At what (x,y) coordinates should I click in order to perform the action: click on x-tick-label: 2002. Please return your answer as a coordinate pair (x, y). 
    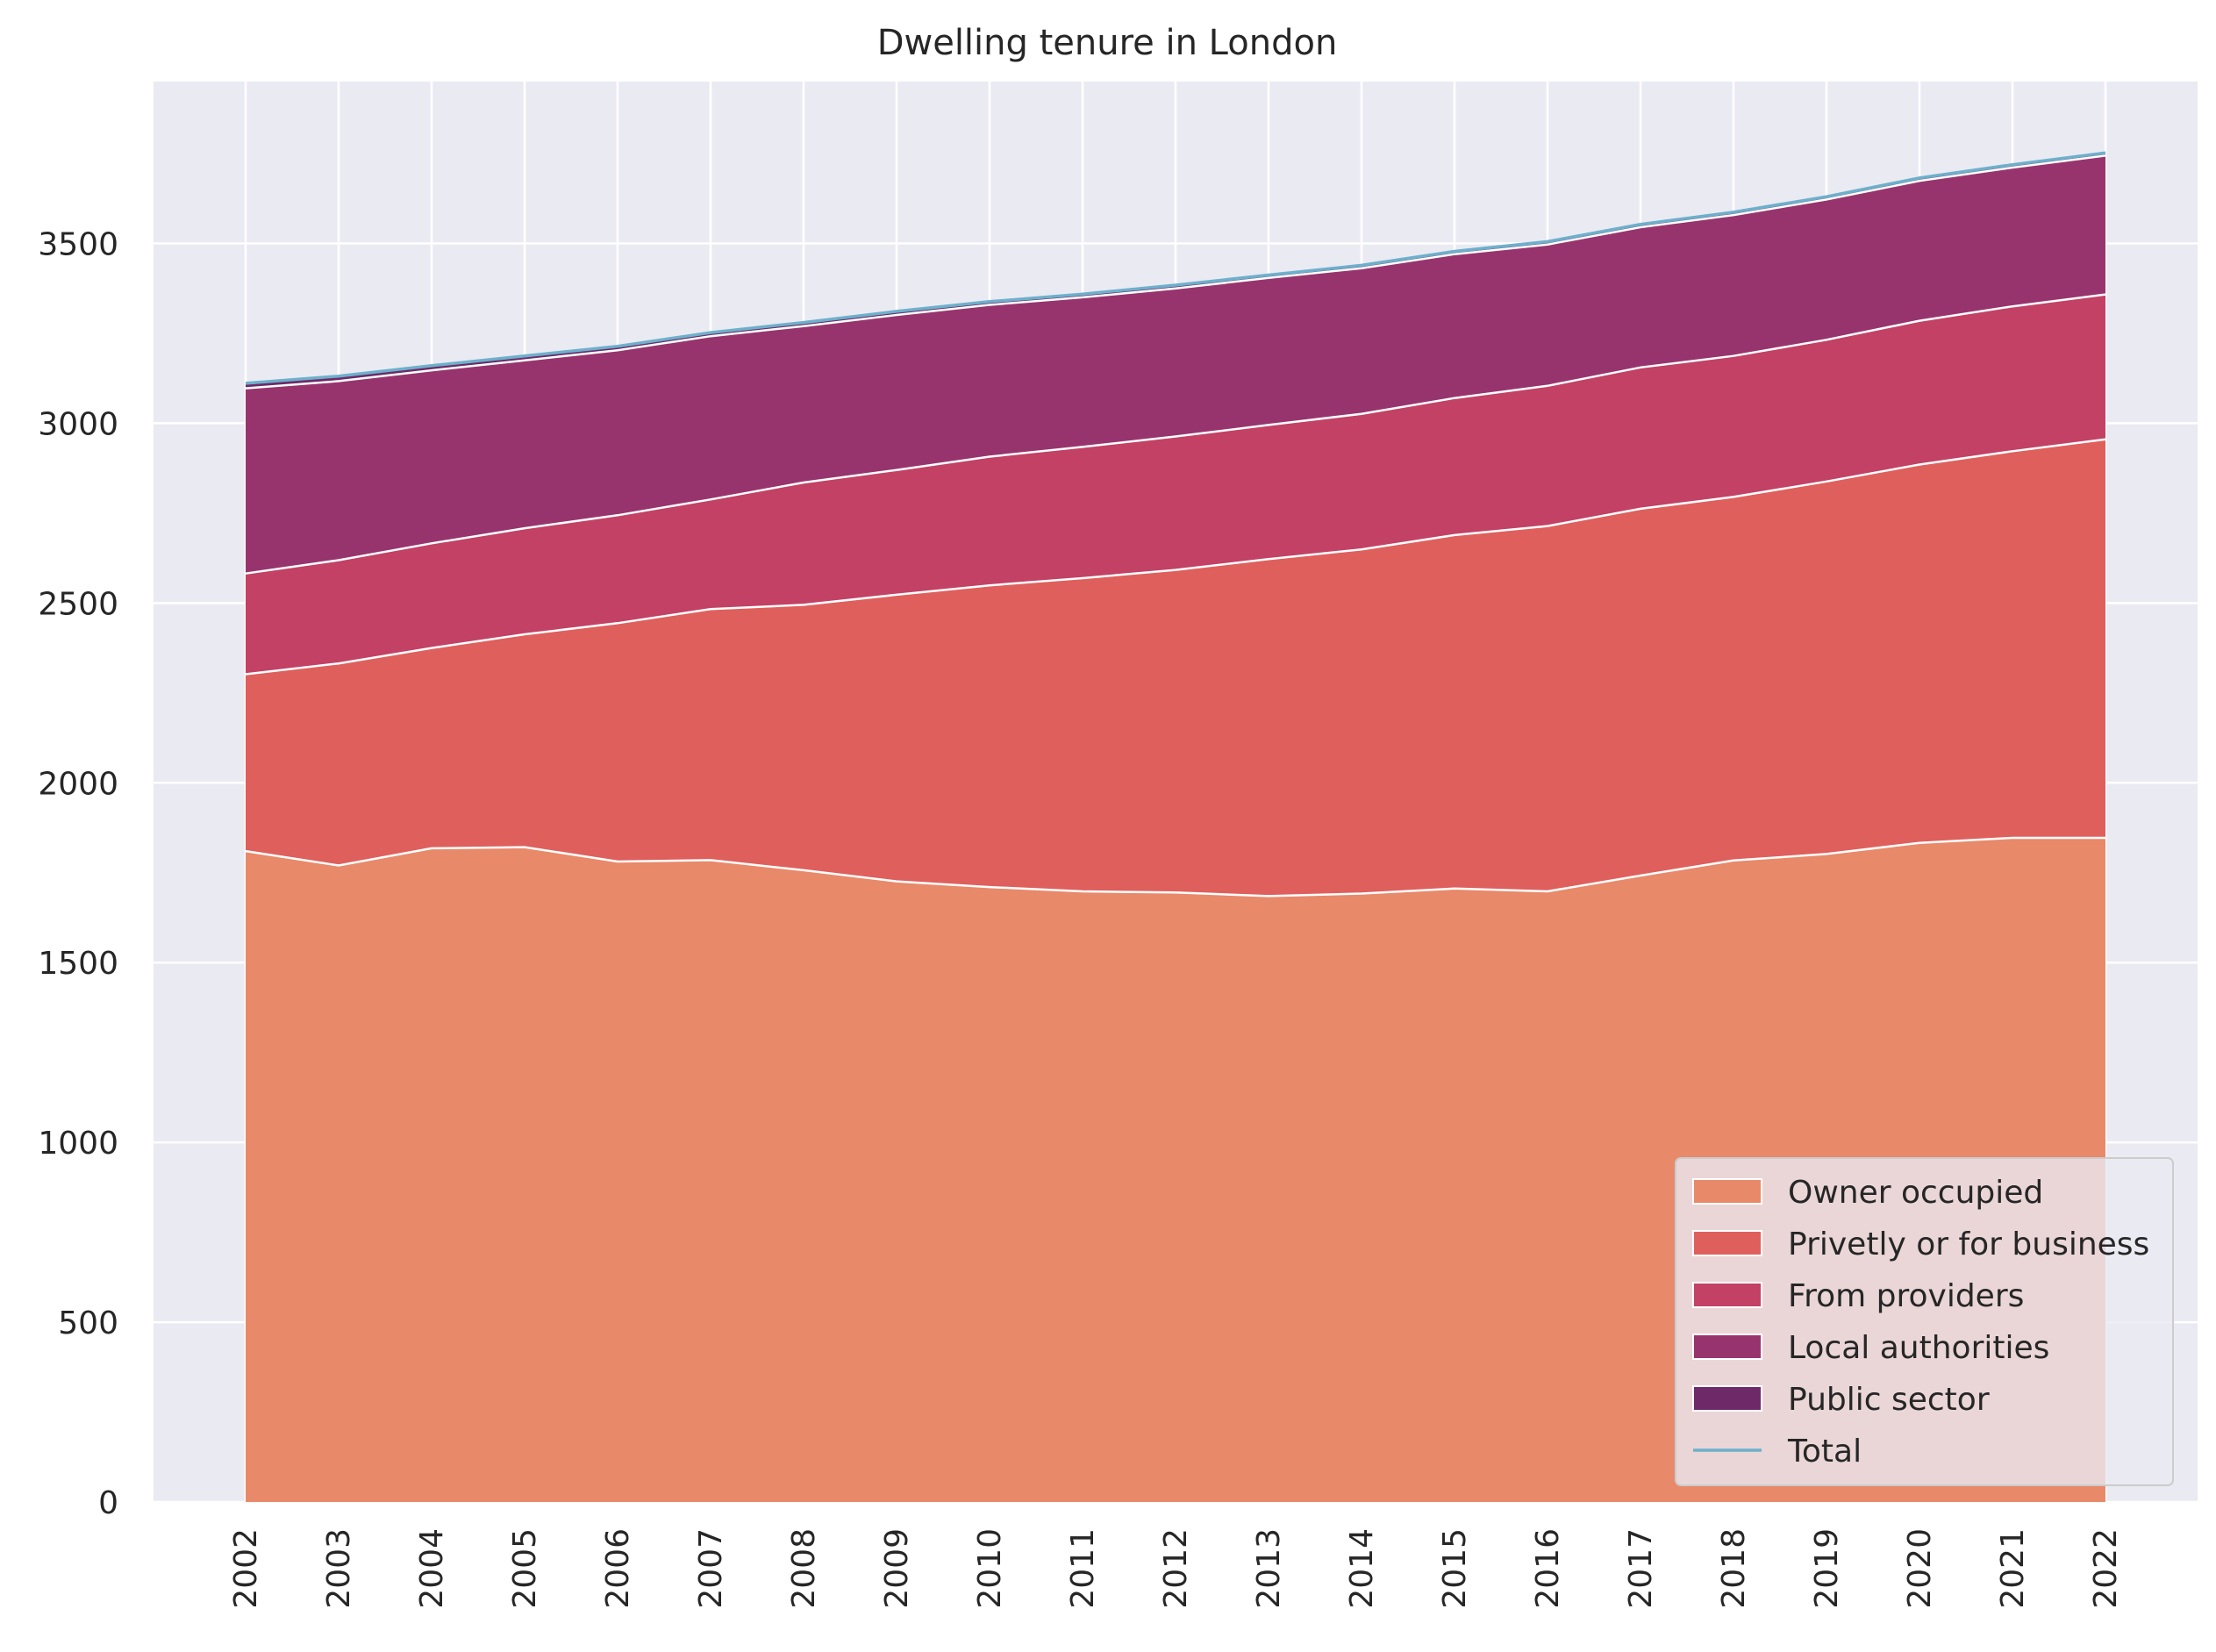
    Looking at the image, I should click on (246, 1569).